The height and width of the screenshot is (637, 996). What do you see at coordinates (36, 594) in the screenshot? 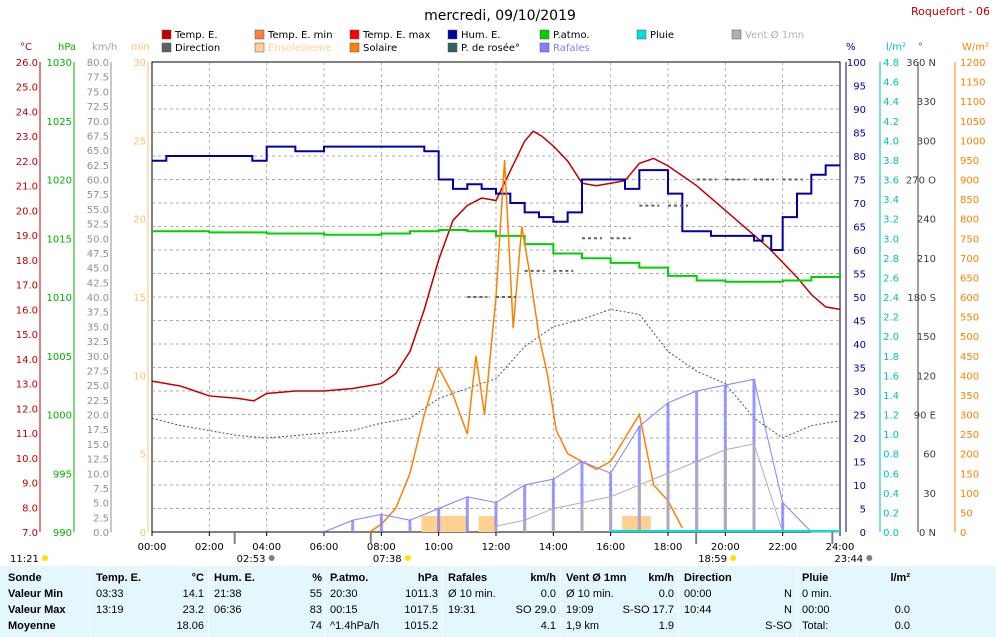
I see `stats-row-label: Valeur Min` at bounding box center [36, 594].